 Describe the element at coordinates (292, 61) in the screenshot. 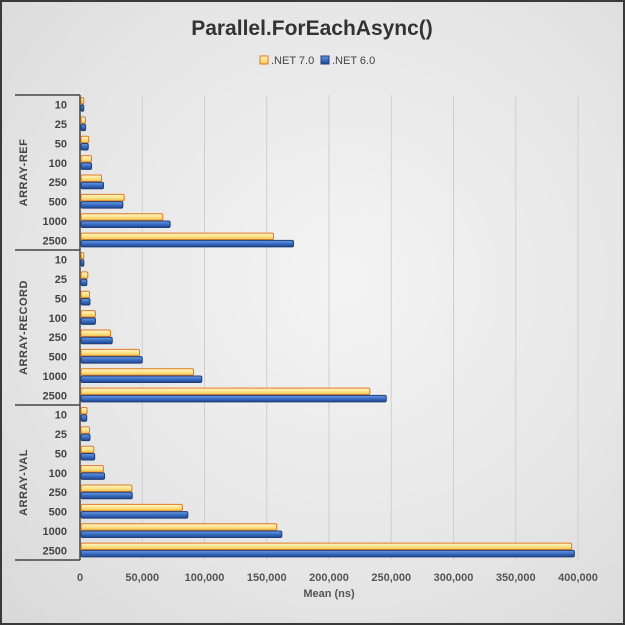

I see `legend-label-net7: .NET 7.0` at that location.